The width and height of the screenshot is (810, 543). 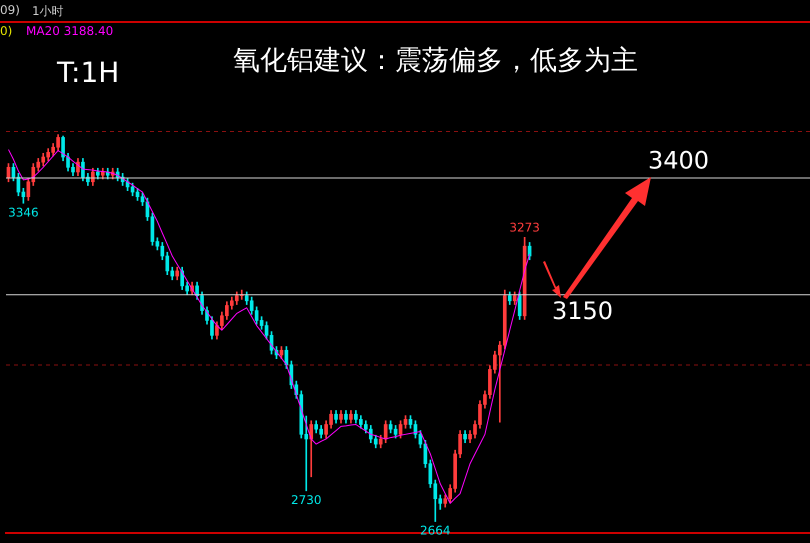 I want to click on annotation: T:1H, so click(x=88, y=72).